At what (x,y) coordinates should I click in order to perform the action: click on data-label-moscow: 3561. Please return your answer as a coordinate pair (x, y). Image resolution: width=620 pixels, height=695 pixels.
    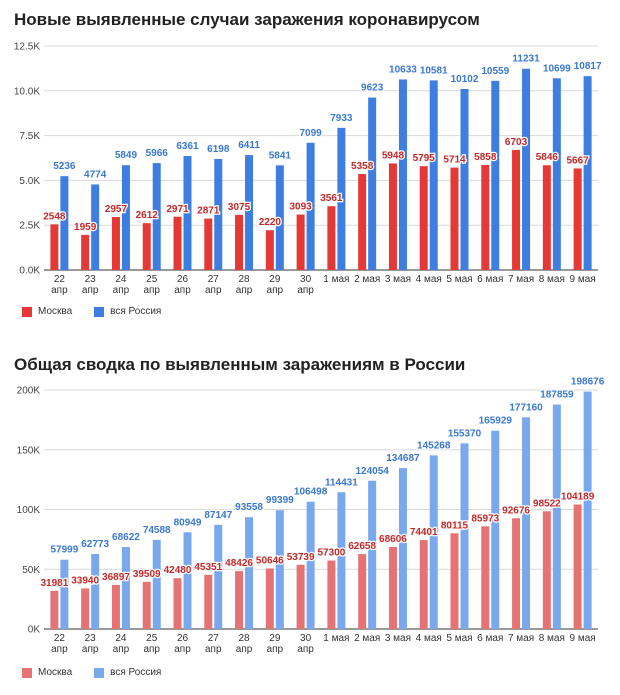
    Looking at the image, I should click on (331, 198).